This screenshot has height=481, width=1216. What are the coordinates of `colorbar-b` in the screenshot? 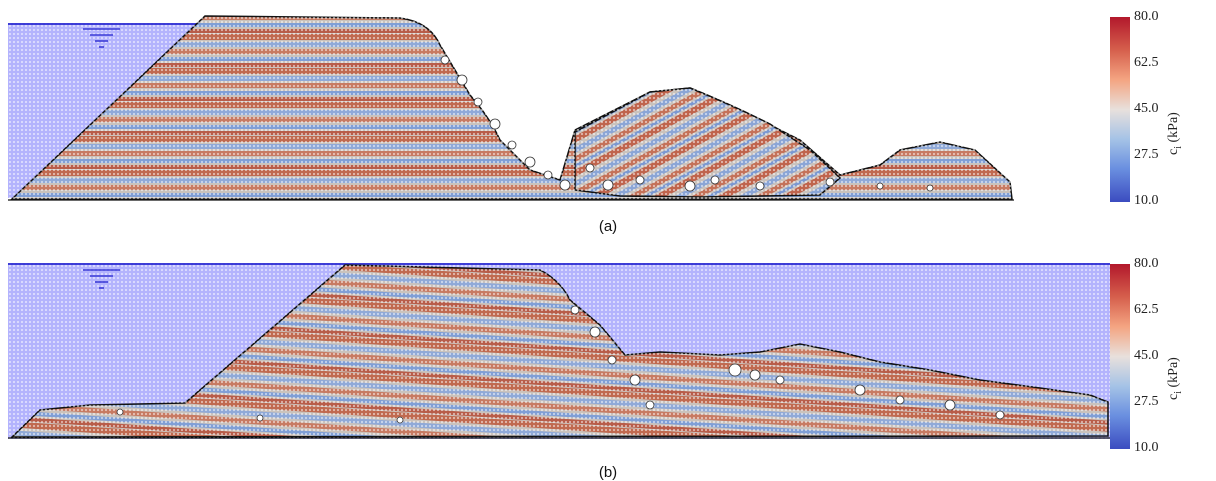 It's located at (1120, 356).